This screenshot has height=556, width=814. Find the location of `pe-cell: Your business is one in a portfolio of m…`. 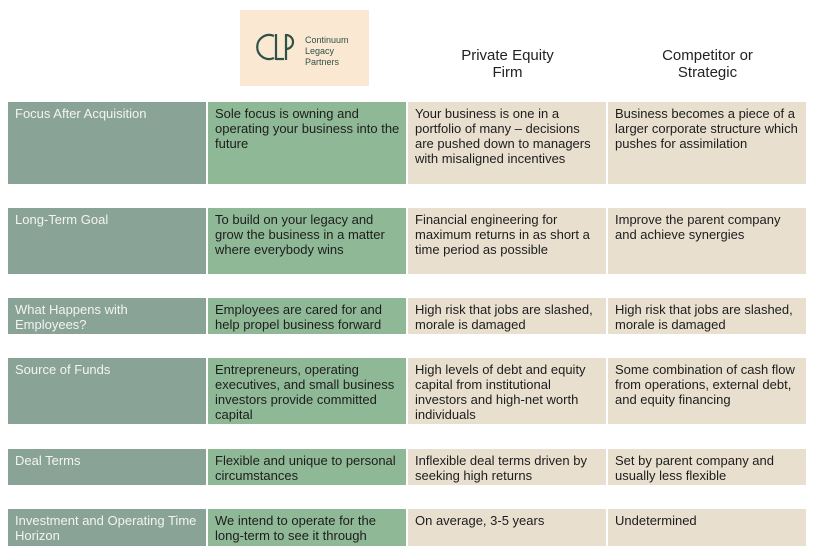

pe-cell: Your business is one in a portfolio of m… is located at coordinates (507, 143).